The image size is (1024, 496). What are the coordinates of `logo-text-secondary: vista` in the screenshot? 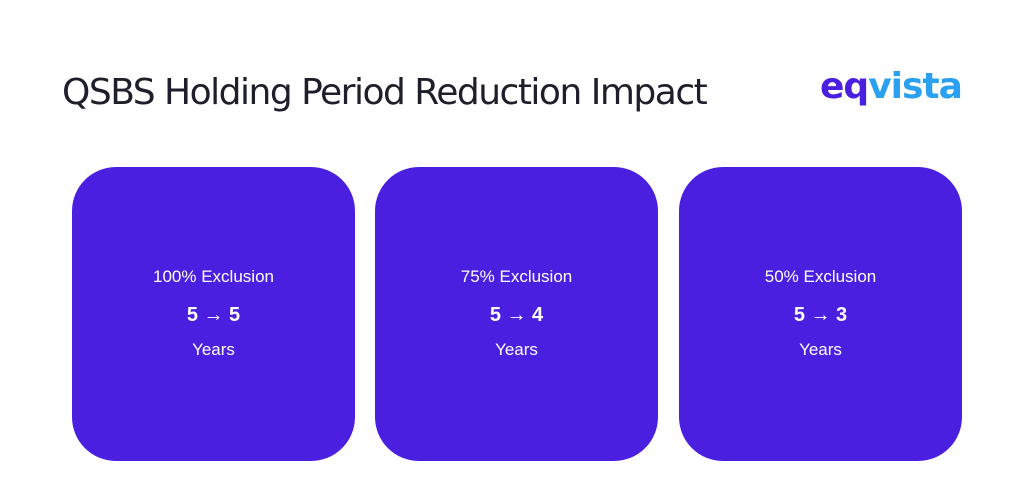 It's located at (915, 86).